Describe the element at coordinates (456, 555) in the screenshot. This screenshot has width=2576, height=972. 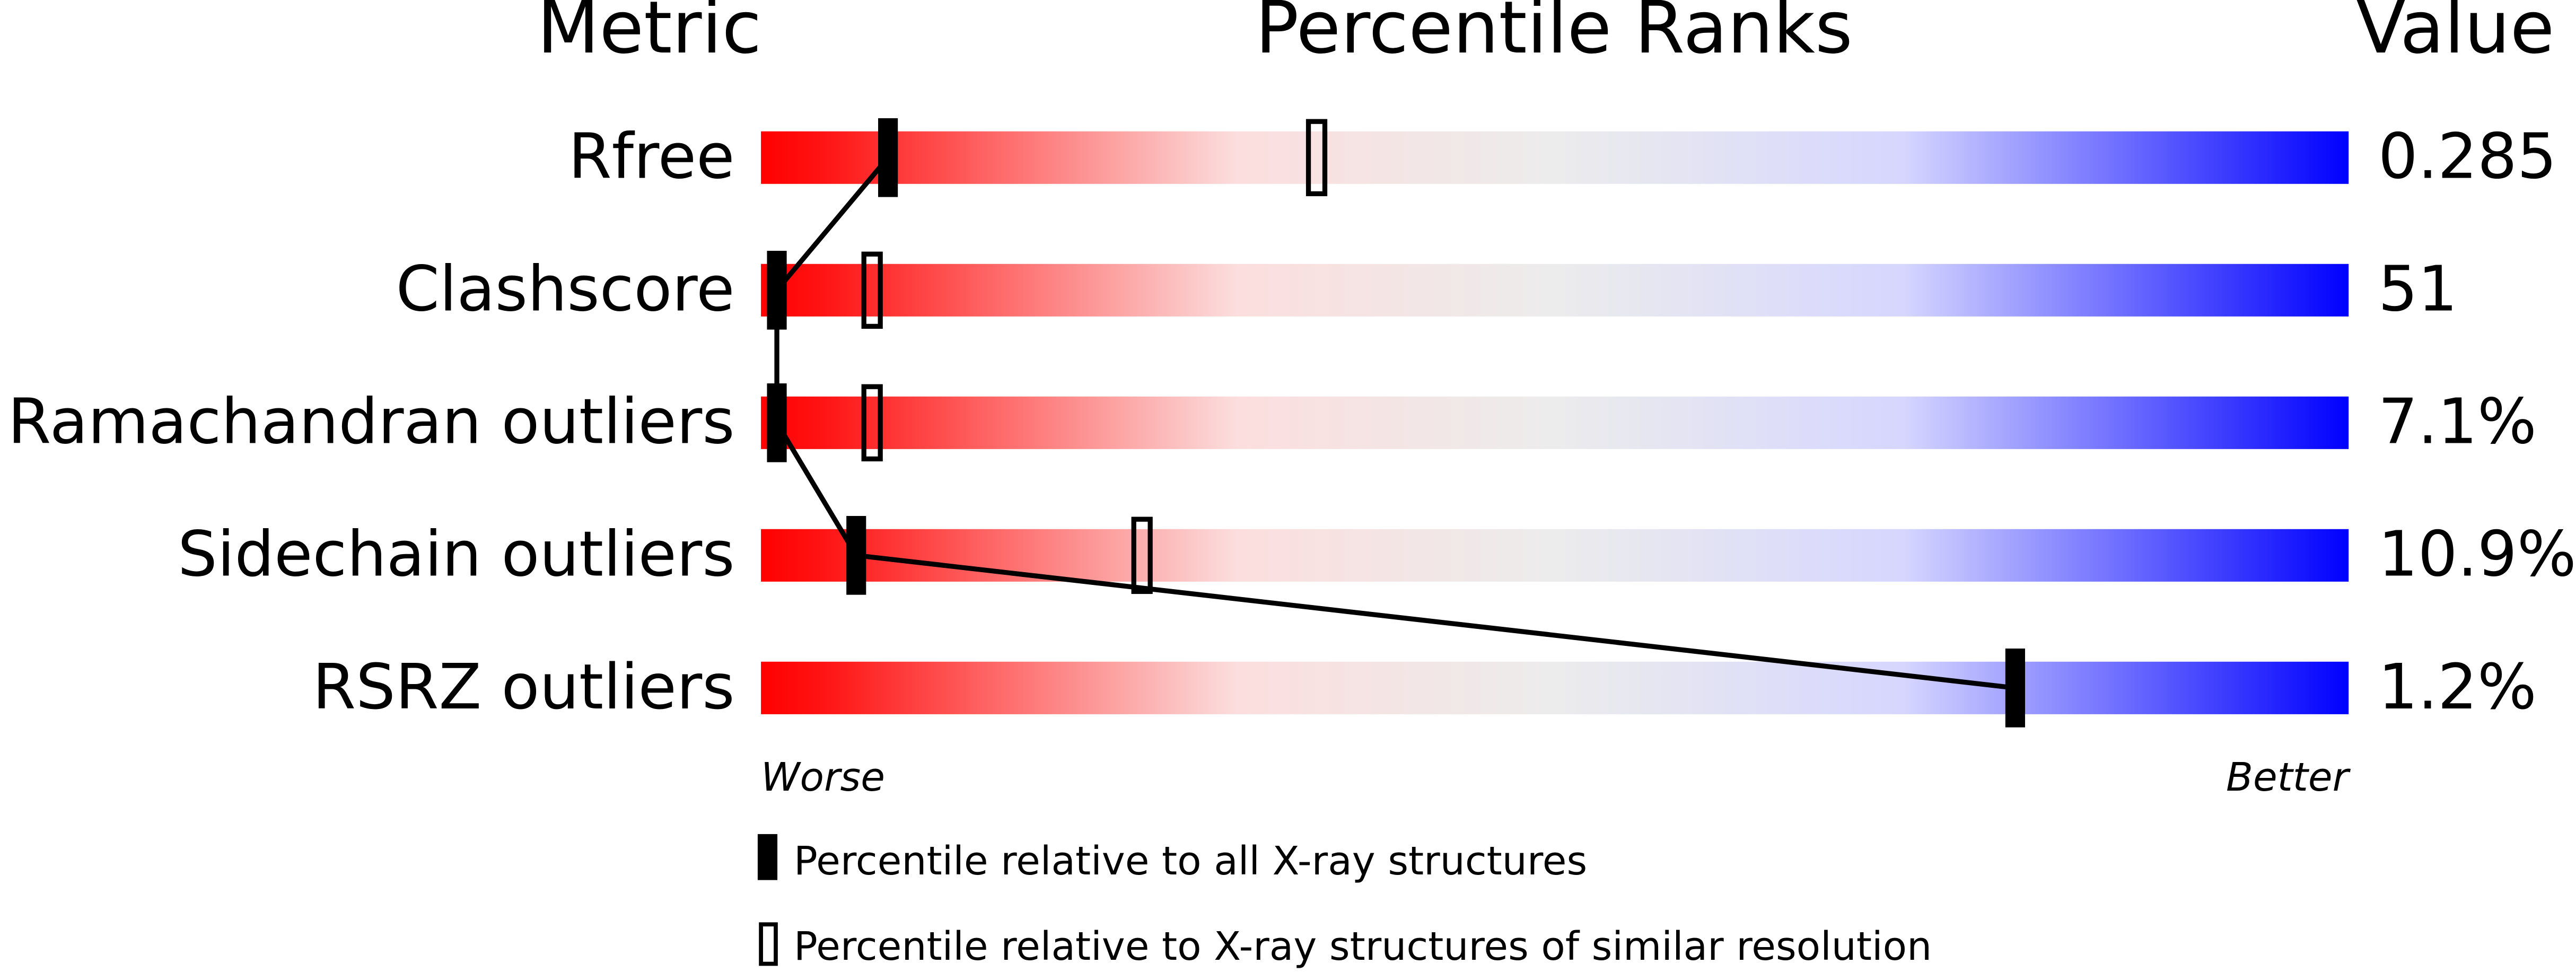
I see `metric-label: Sidechain outliers` at that location.